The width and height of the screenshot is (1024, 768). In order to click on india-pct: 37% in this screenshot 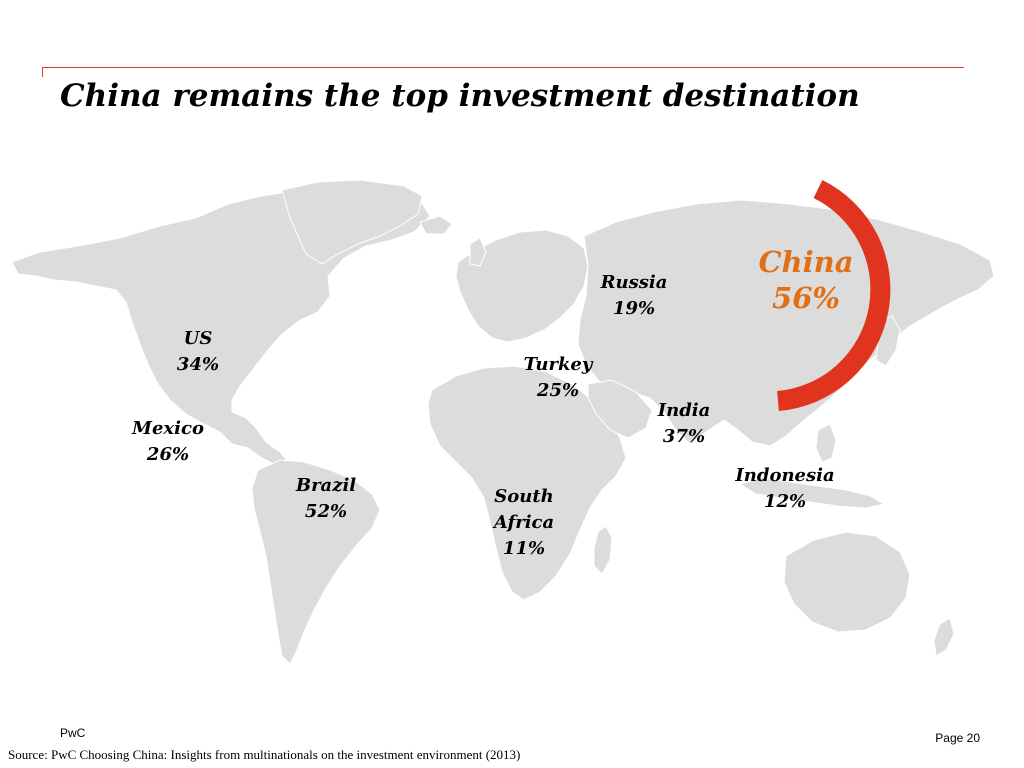, I will do `click(684, 436)`.